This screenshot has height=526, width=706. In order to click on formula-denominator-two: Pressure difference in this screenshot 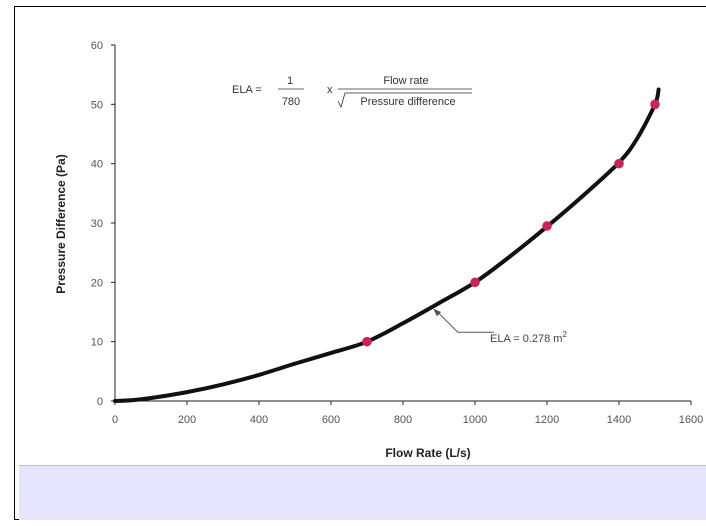, I will do `click(407, 102)`.